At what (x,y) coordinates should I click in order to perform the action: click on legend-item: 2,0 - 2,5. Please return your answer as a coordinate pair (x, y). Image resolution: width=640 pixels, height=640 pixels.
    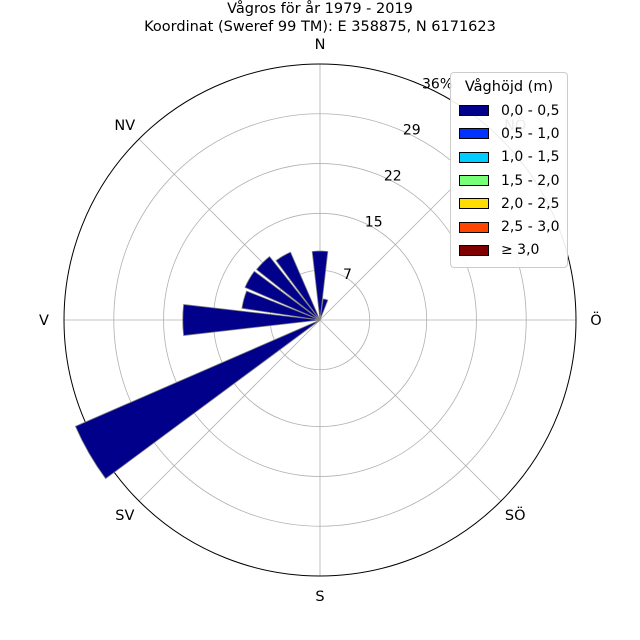
    Looking at the image, I should click on (509, 203).